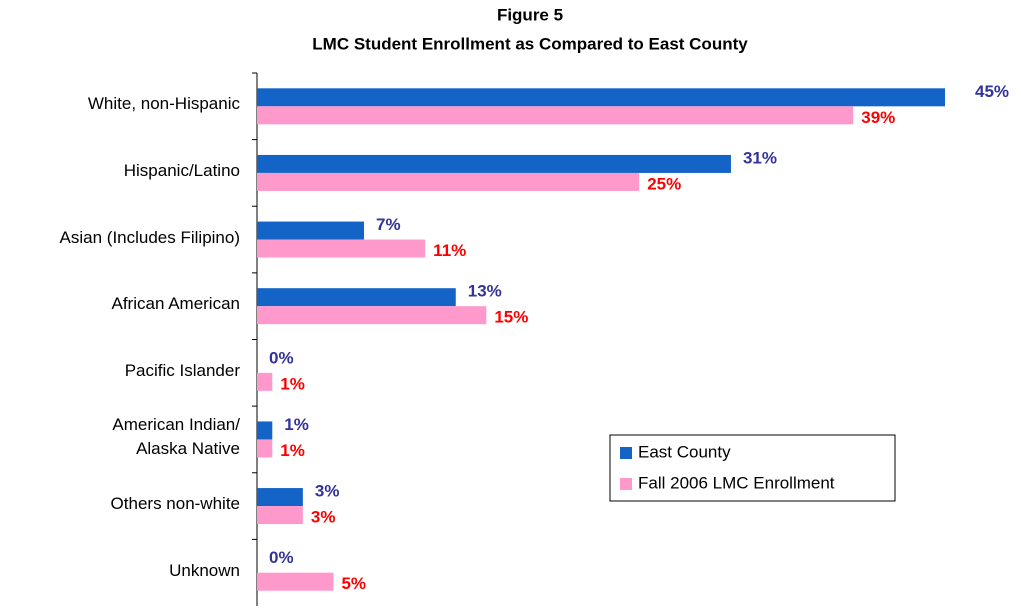  Describe the element at coordinates (181, 170) in the screenshot. I see `y-tick-label: Hispanic/Latino` at that location.